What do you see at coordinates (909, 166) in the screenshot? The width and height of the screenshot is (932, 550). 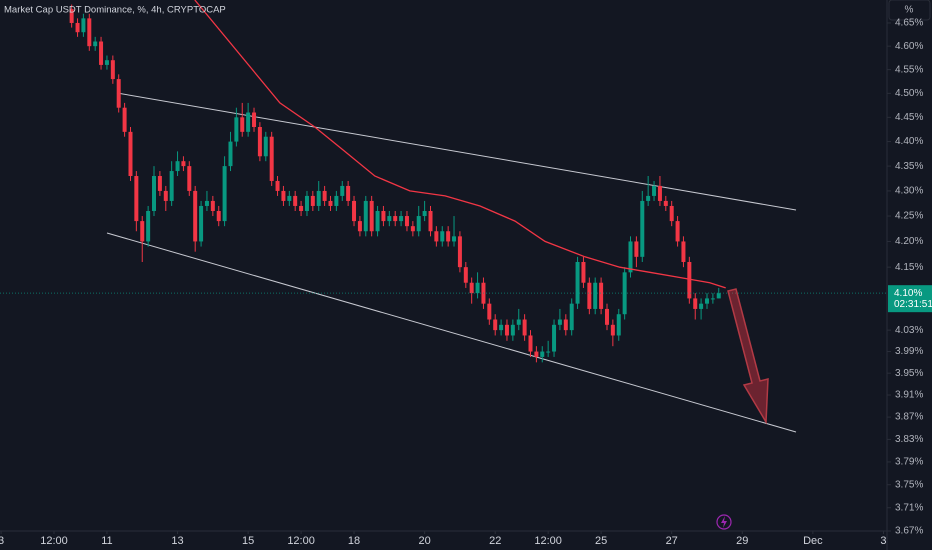 I see `y-tick-label: 4.35%` at bounding box center [909, 166].